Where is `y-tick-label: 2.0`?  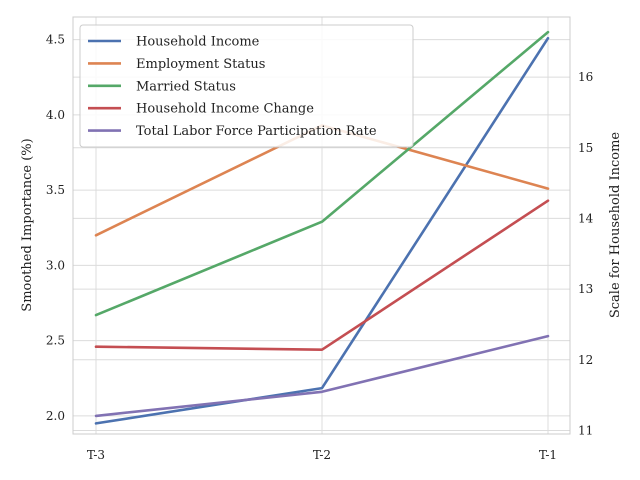 y-tick-label: 2.0 is located at coordinates (55, 416).